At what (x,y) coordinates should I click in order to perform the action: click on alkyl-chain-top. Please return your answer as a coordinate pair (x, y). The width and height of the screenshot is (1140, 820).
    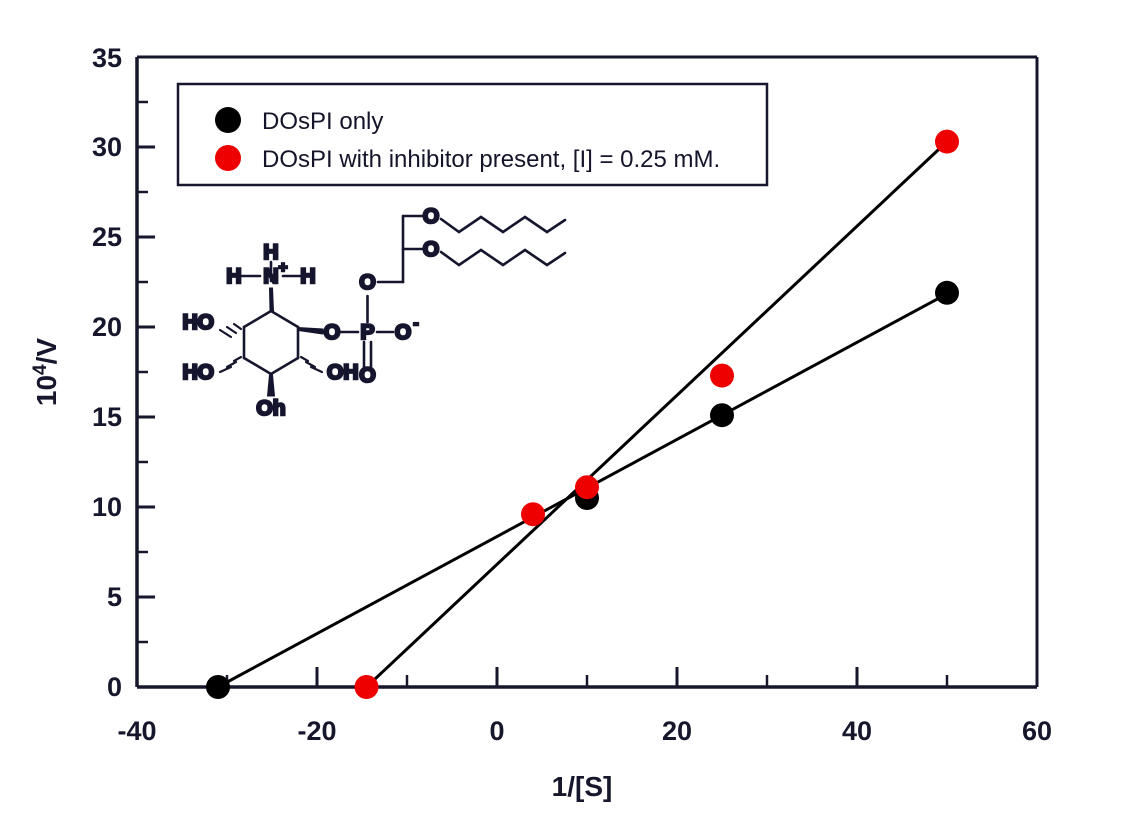
    Looking at the image, I should click on (503, 224).